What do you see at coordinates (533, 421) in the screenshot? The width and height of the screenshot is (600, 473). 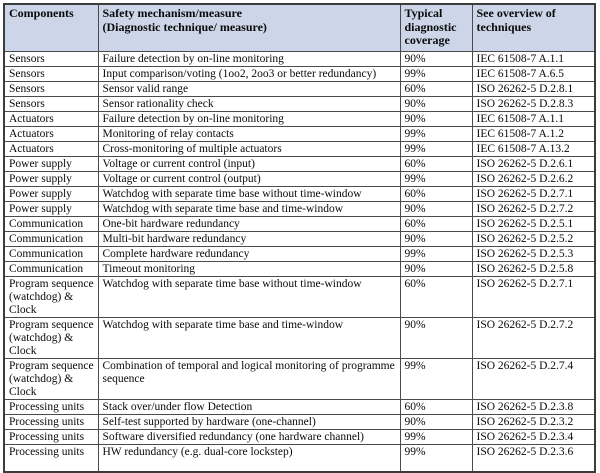 I see `reference-cell: ISO 26262-5 D.2.3.2` at bounding box center [533, 421].